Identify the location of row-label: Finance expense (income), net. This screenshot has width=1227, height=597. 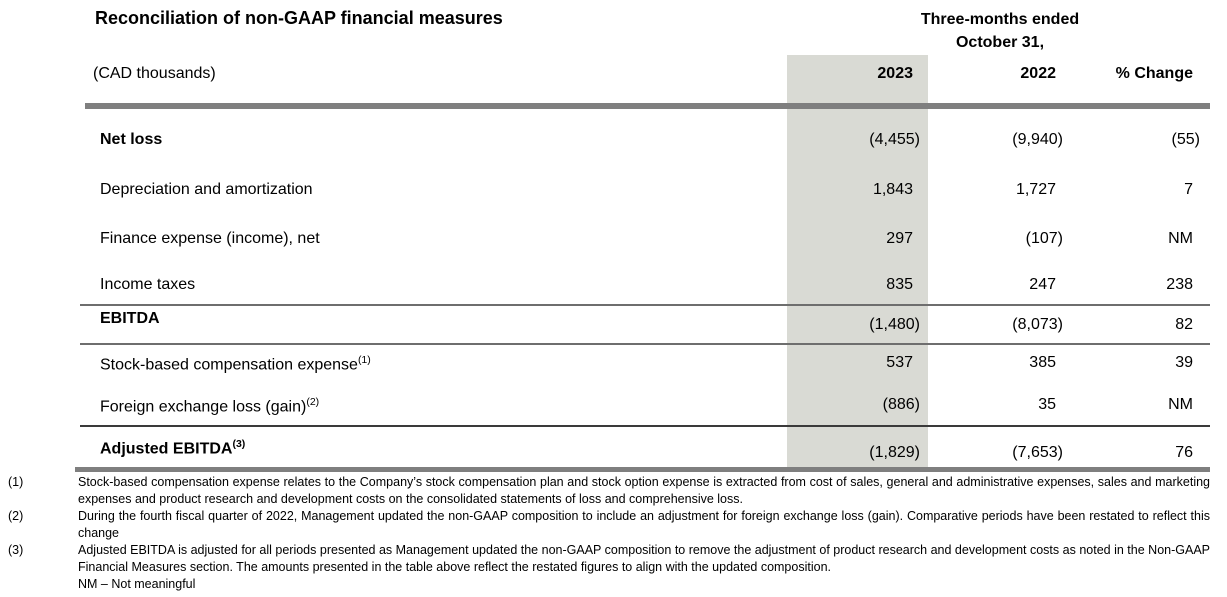
(210, 238).